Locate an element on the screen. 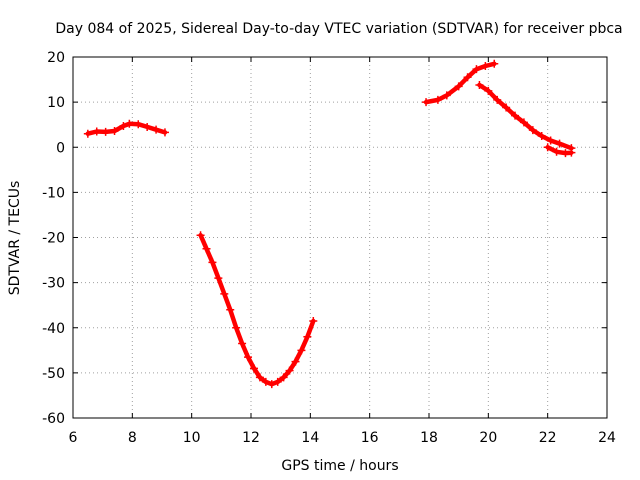 This screenshot has height=480, width=640. x-tick-labels: 6 8 10 12 14 16 18 20 22 24 is located at coordinates (342, 438).